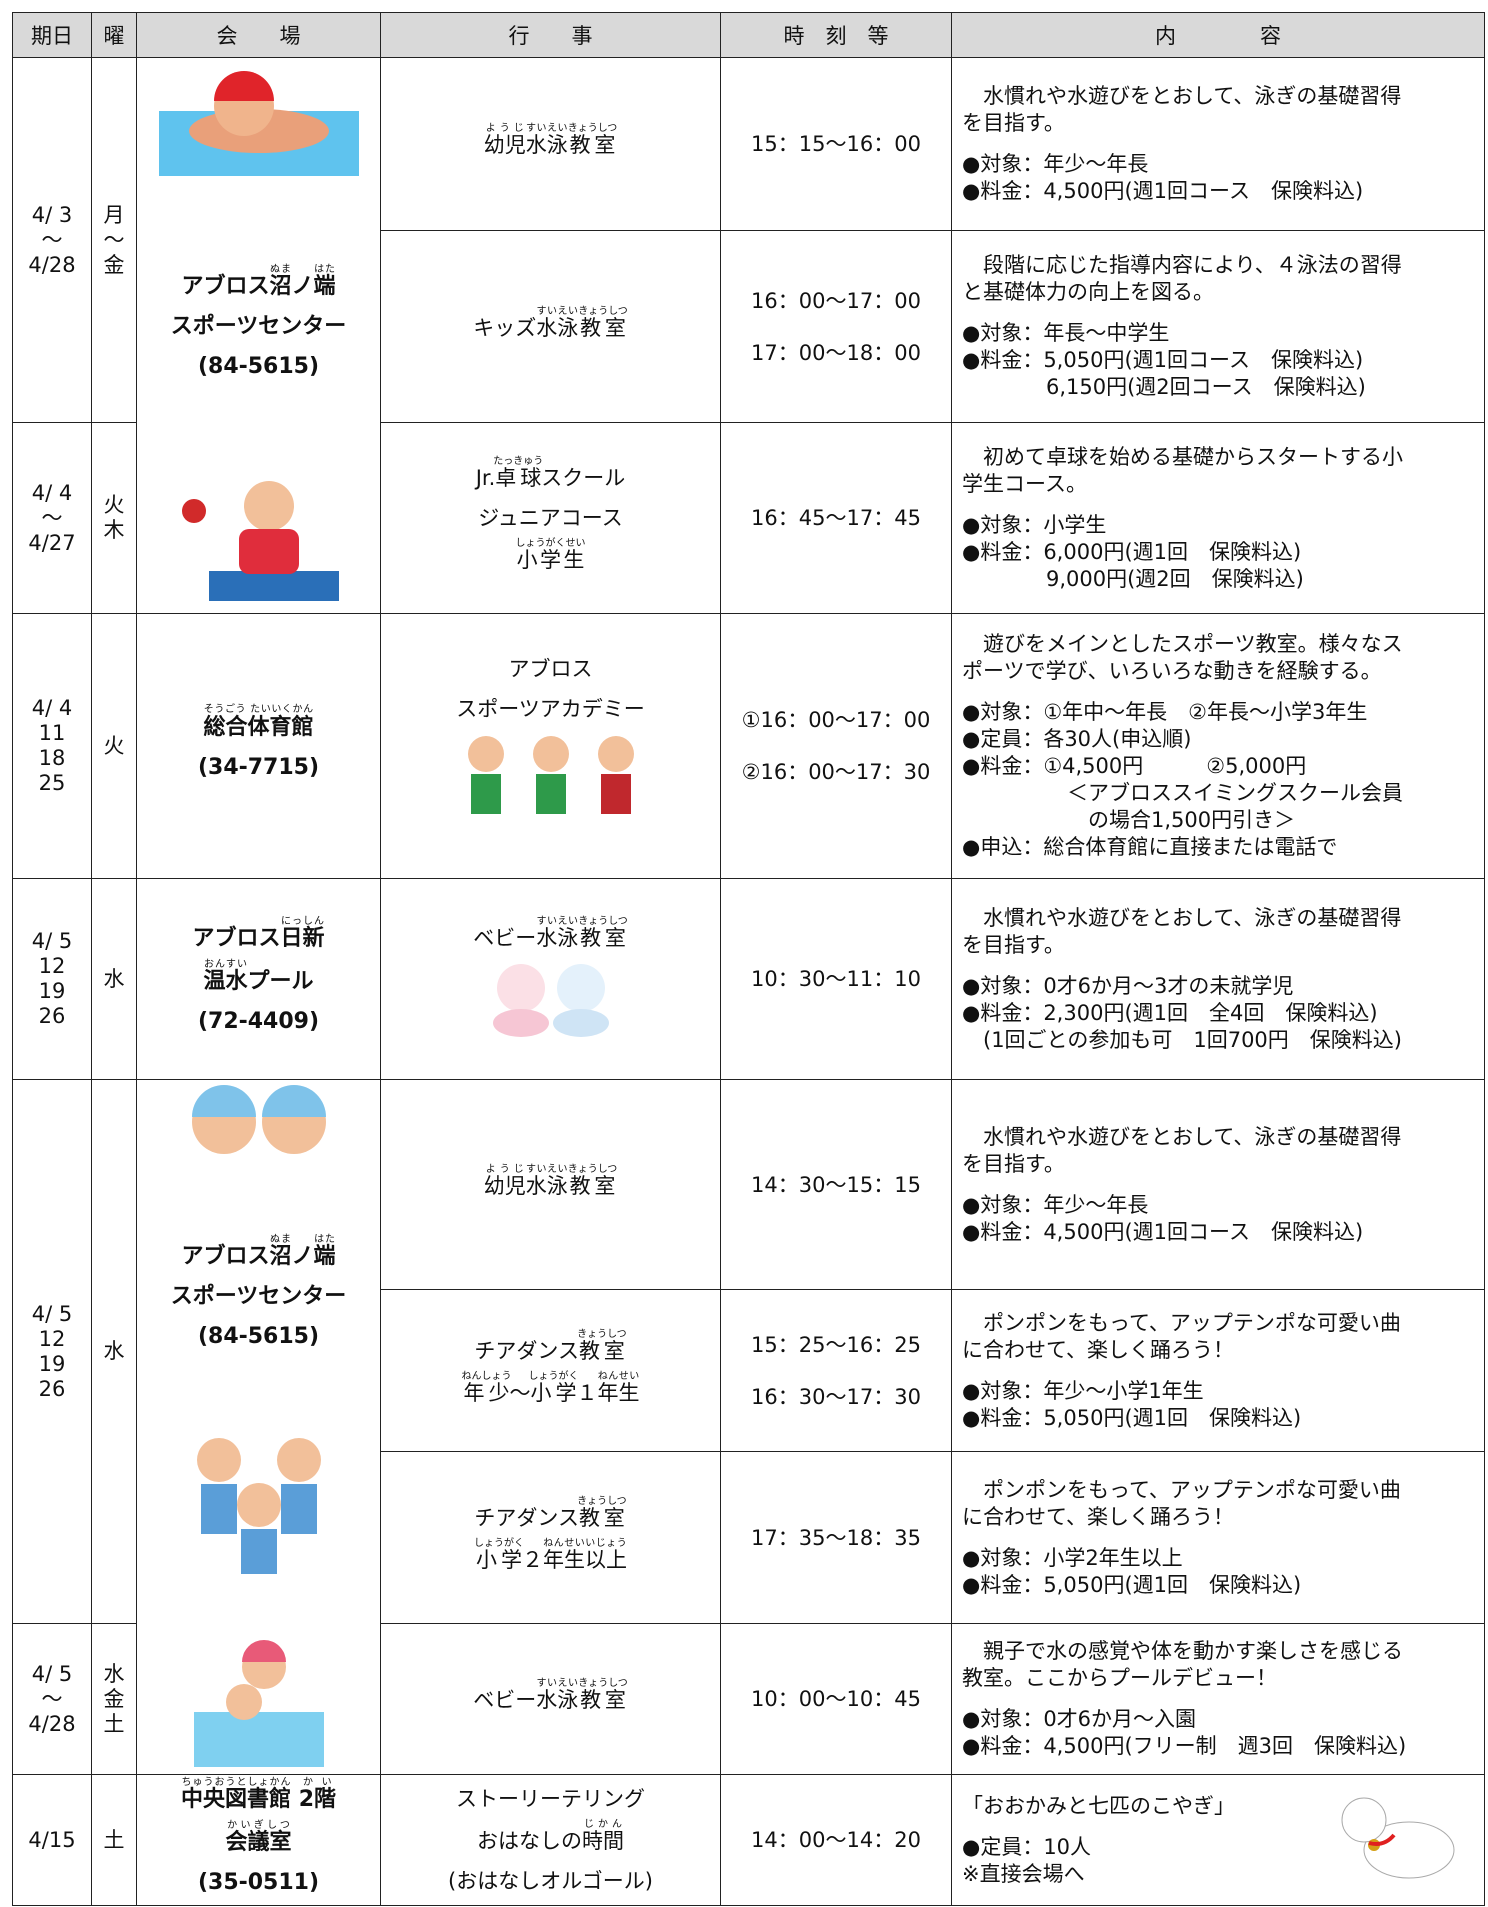 The image size is (1488, 1907). What do you see at coordinates (1218, 1350) in the screenshot?
I see `text-line: に合わせて、楽しく踊ろう！` at bounding box center [1218, 1350].